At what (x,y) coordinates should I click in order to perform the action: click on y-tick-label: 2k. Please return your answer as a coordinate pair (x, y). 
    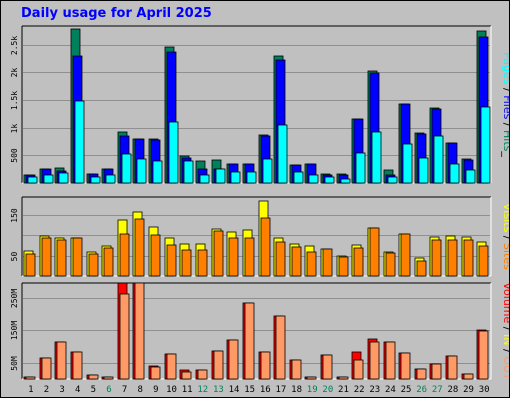
    Looking at the image, I should click on (14, 73).